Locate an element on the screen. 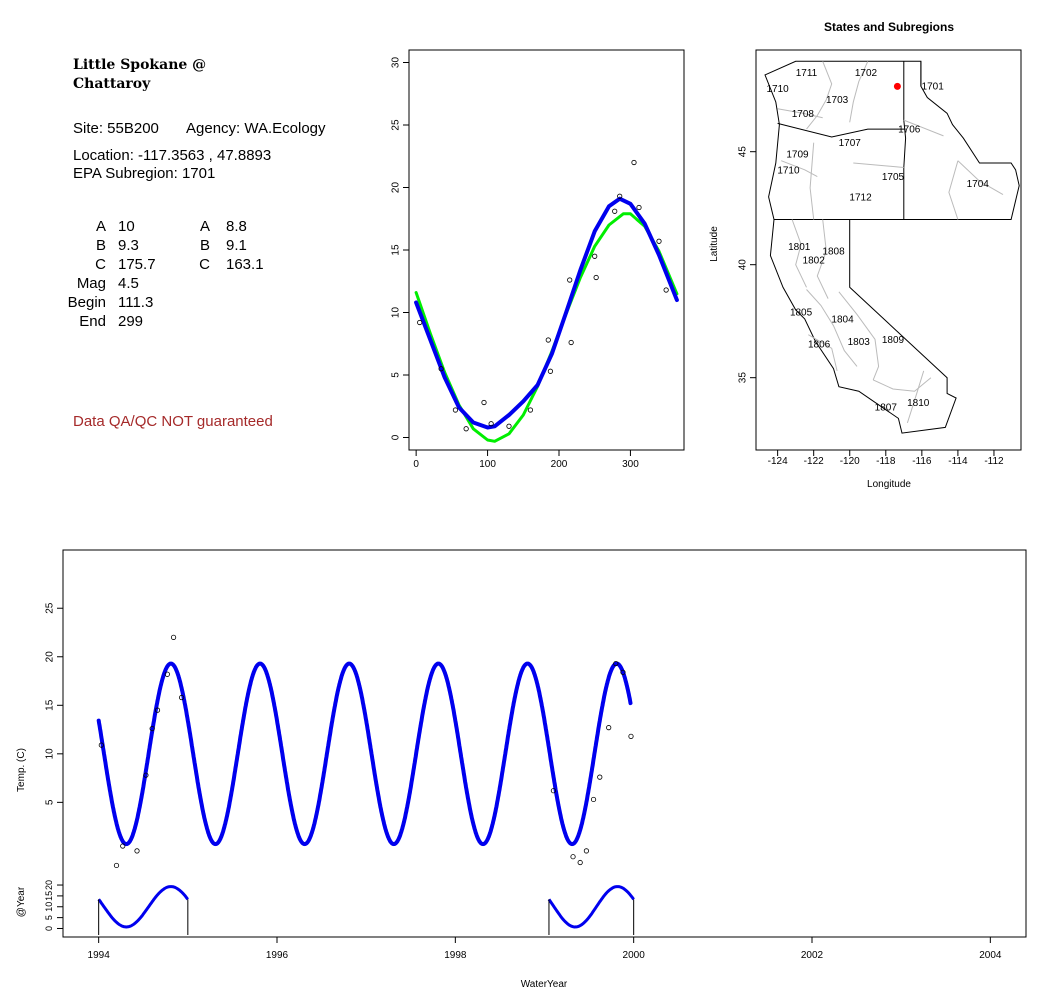 The image size is (1038, 1001). region-label: 1711 is located at coordinates (807, 73).